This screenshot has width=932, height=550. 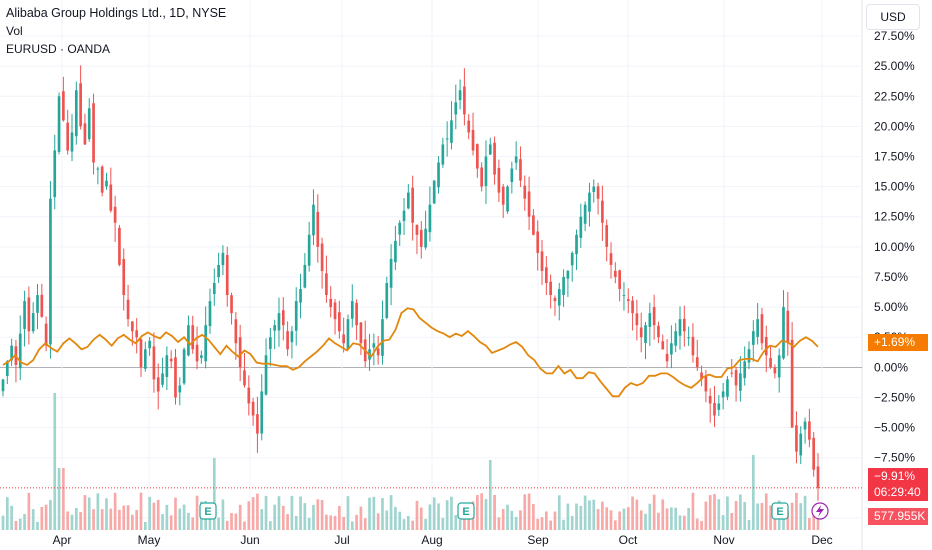 What do you see at coordinates (894, 397) in the screenshot?
I see `y-tick-label: −2.50%` at bounding box center [894, 397].